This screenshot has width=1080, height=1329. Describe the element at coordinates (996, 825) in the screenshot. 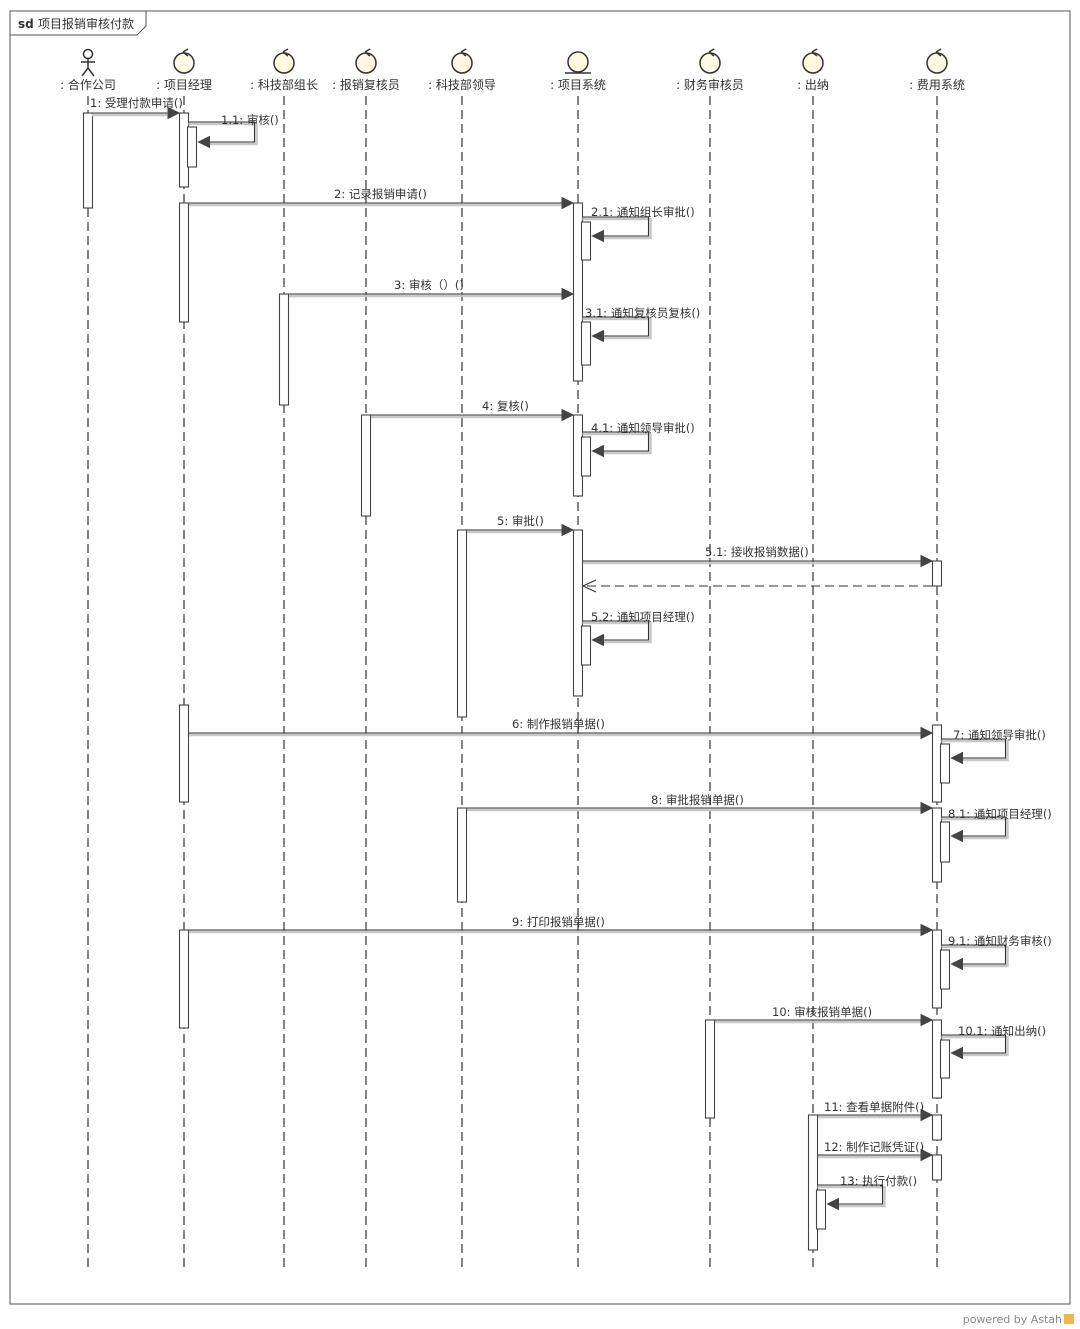

I see `self-message-m8_1: 8.1: 通知项目经理()` at that location.